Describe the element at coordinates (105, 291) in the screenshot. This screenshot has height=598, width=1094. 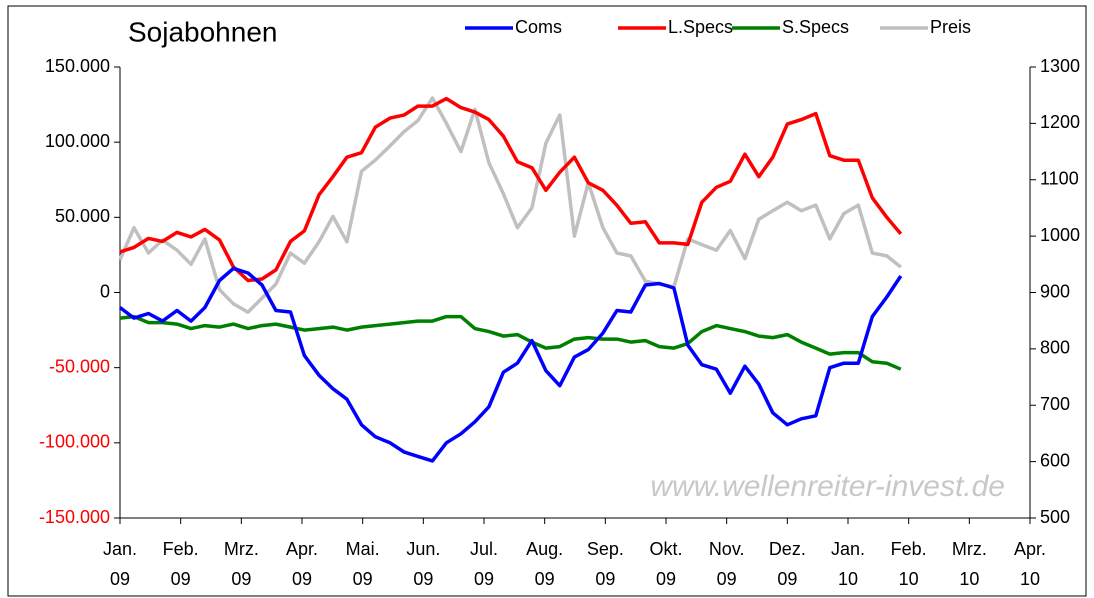
I see `y-tick-label: 0` at that location.